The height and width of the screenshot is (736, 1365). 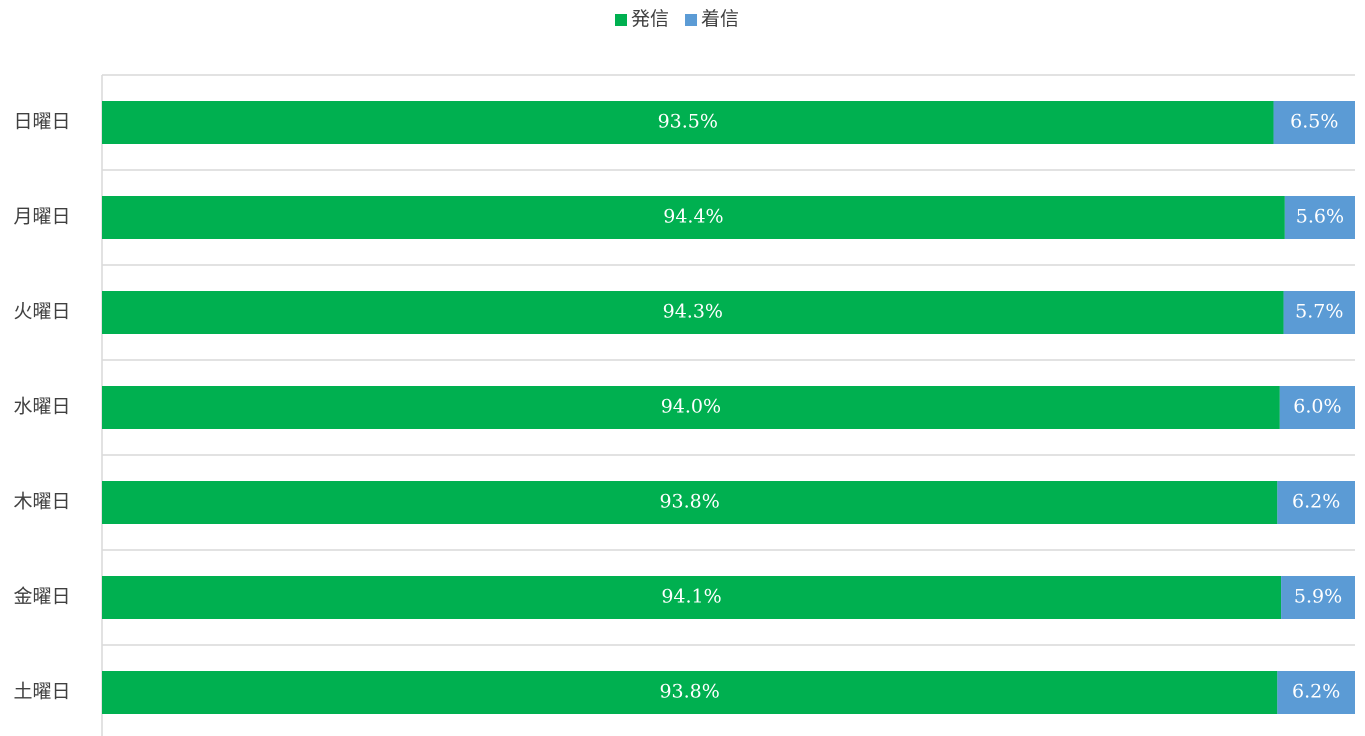 I want to click on legend-label: 発信, so click(x=650, y=19).